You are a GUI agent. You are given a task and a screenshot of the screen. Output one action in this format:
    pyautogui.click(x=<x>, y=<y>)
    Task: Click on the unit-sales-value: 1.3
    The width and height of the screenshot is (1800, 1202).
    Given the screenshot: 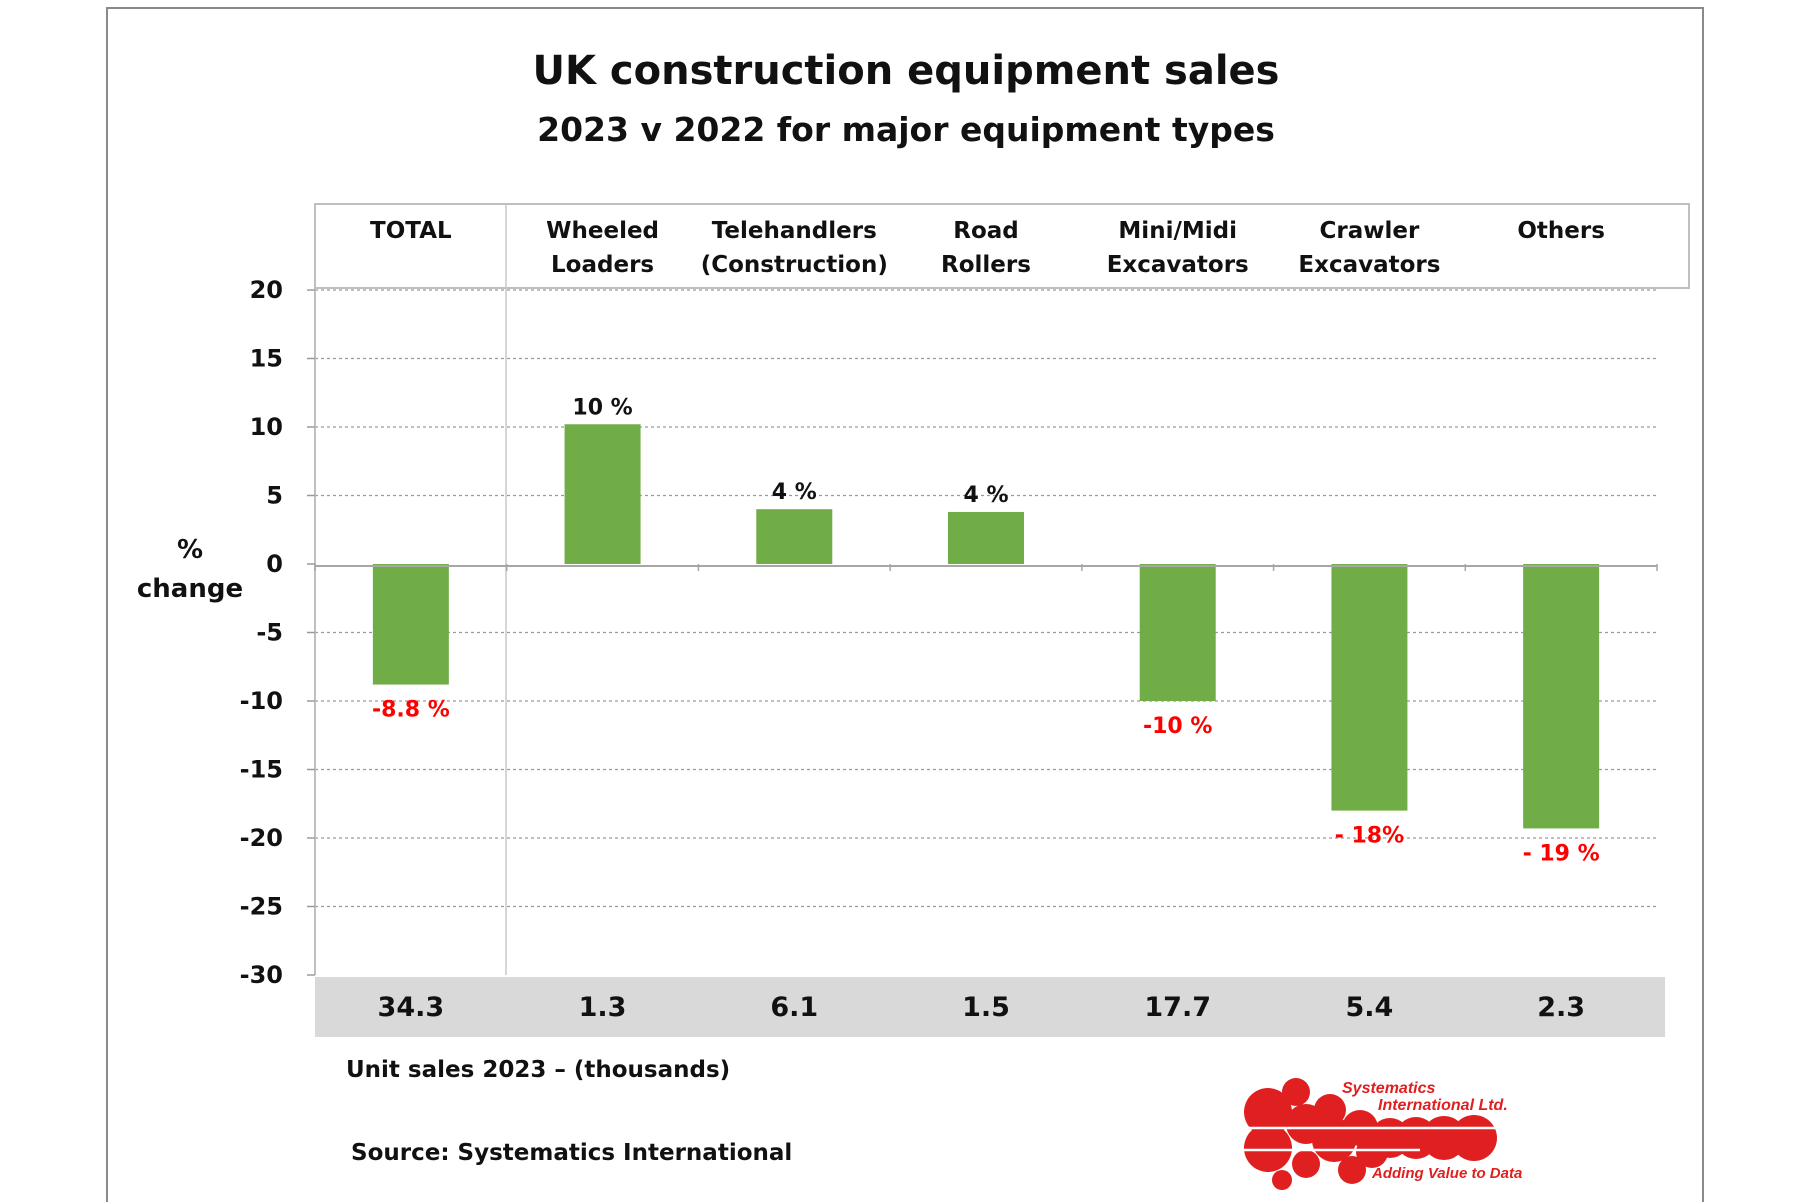 What is the action you would take?
    pyautogui.click(x=603, y=1007)
    